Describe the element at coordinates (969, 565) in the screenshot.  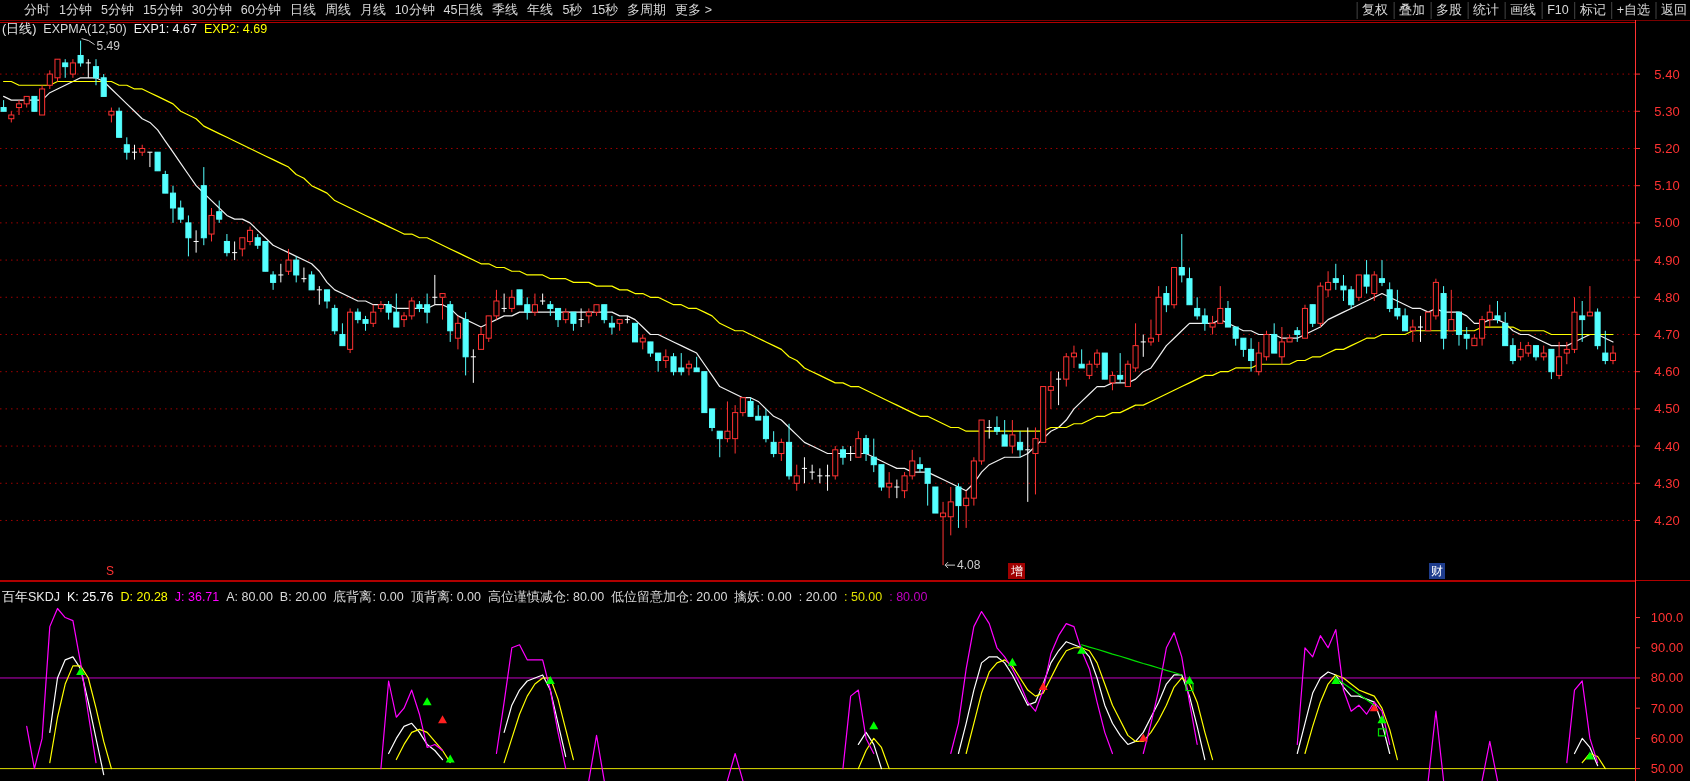
I see `annotation: 4.08` at that location.